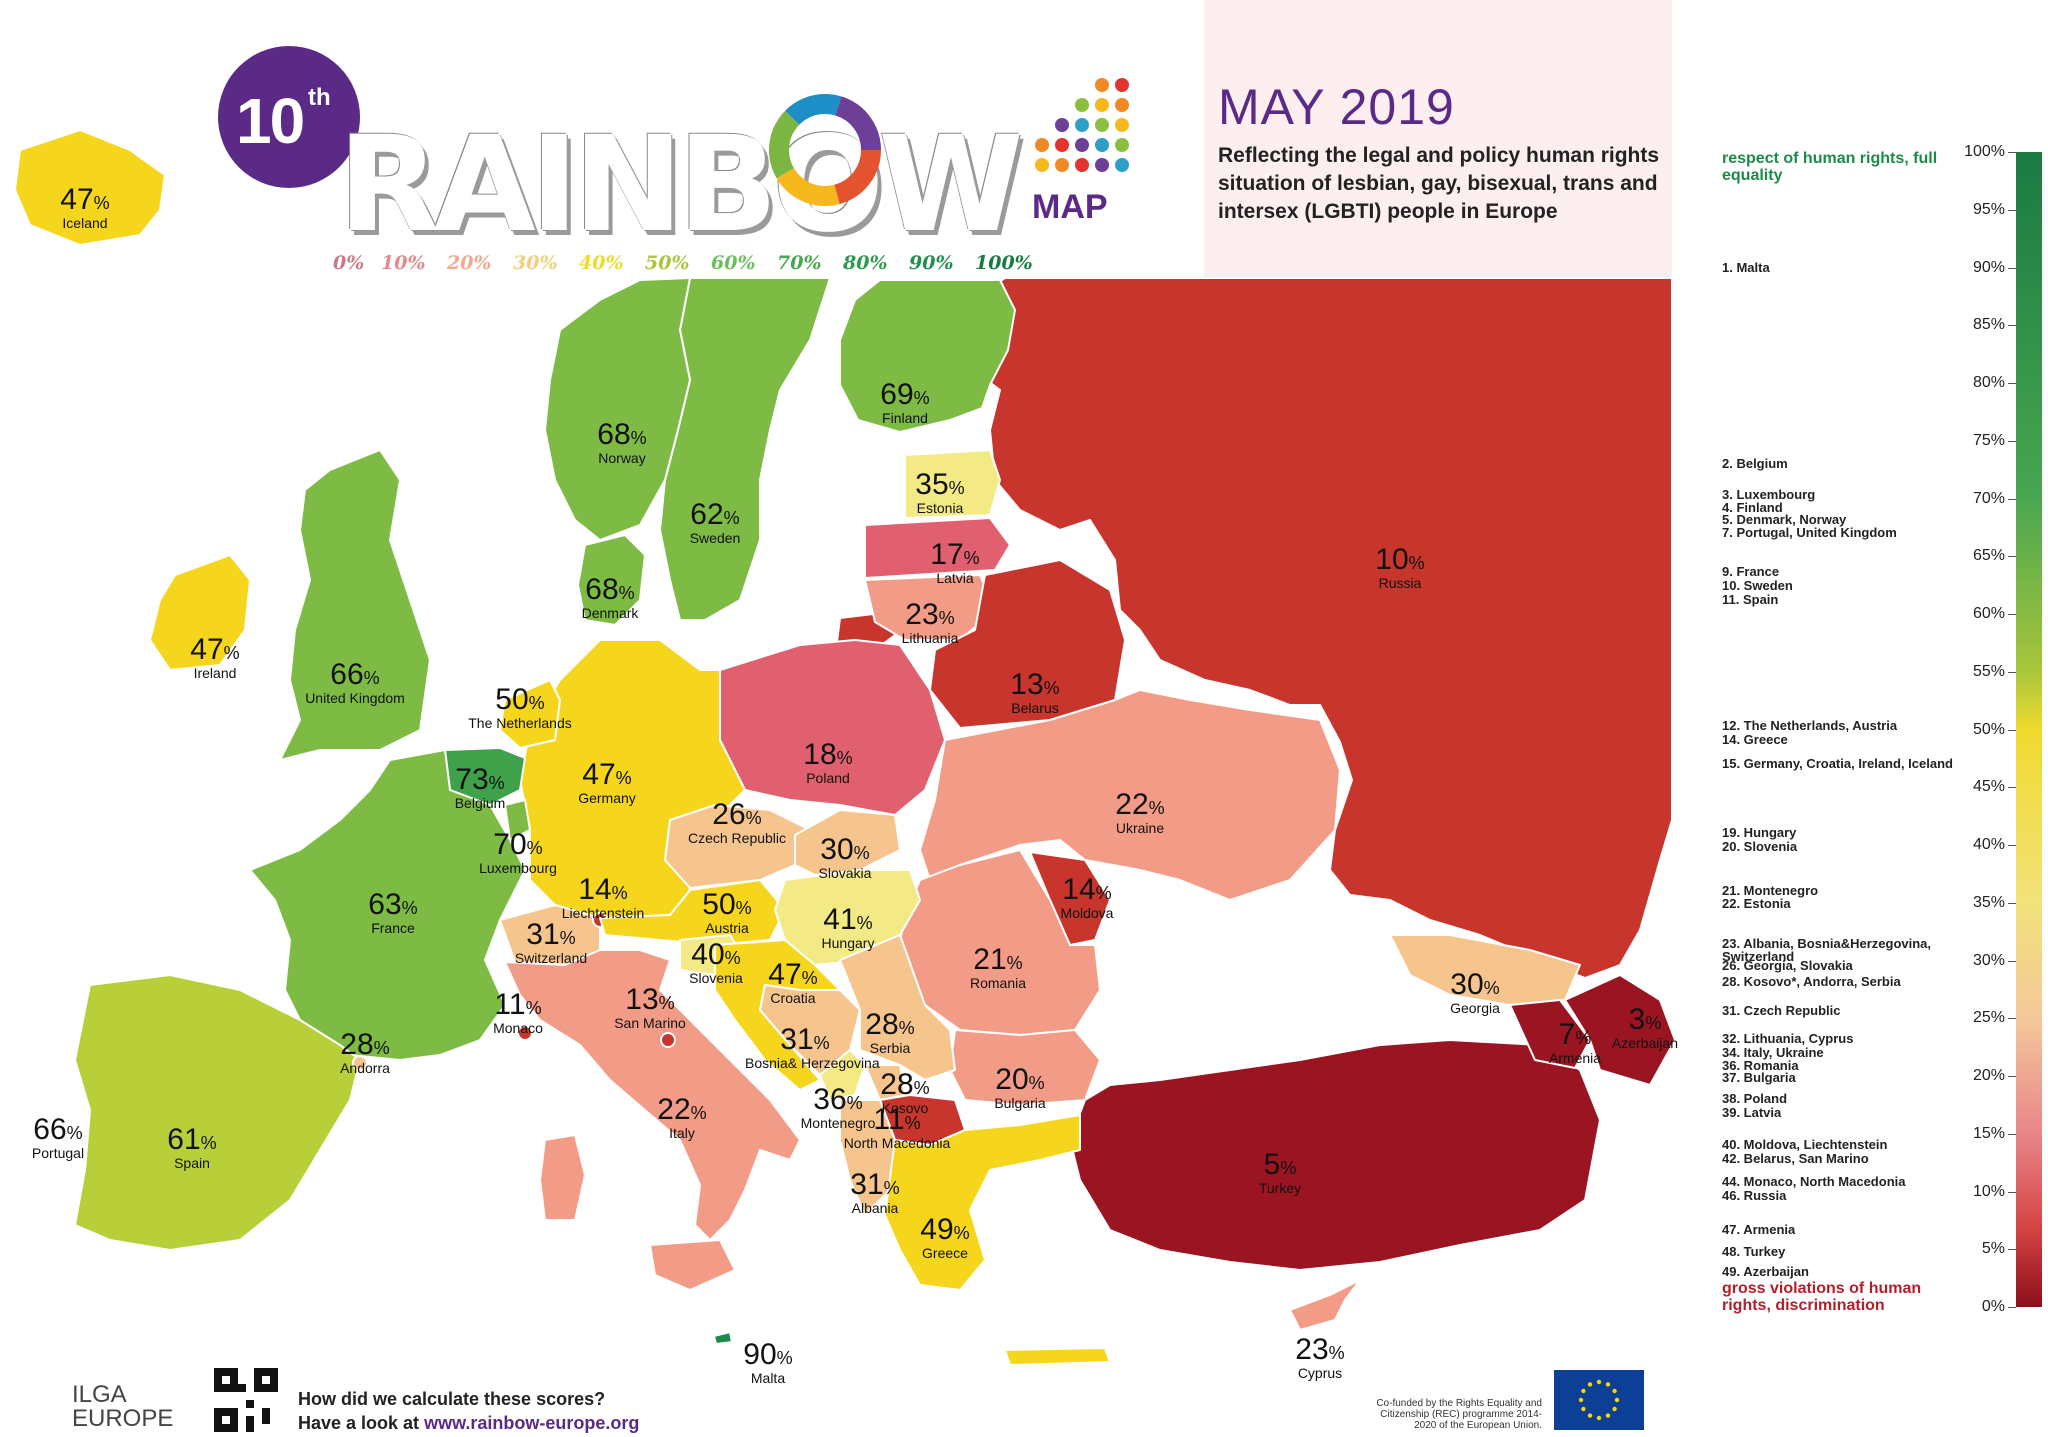 This screenshot has height=1437, width=2048. Describe the element at coordinates (838, 1123) in the screenshot. I see `country-name: Montenegro` at that location.